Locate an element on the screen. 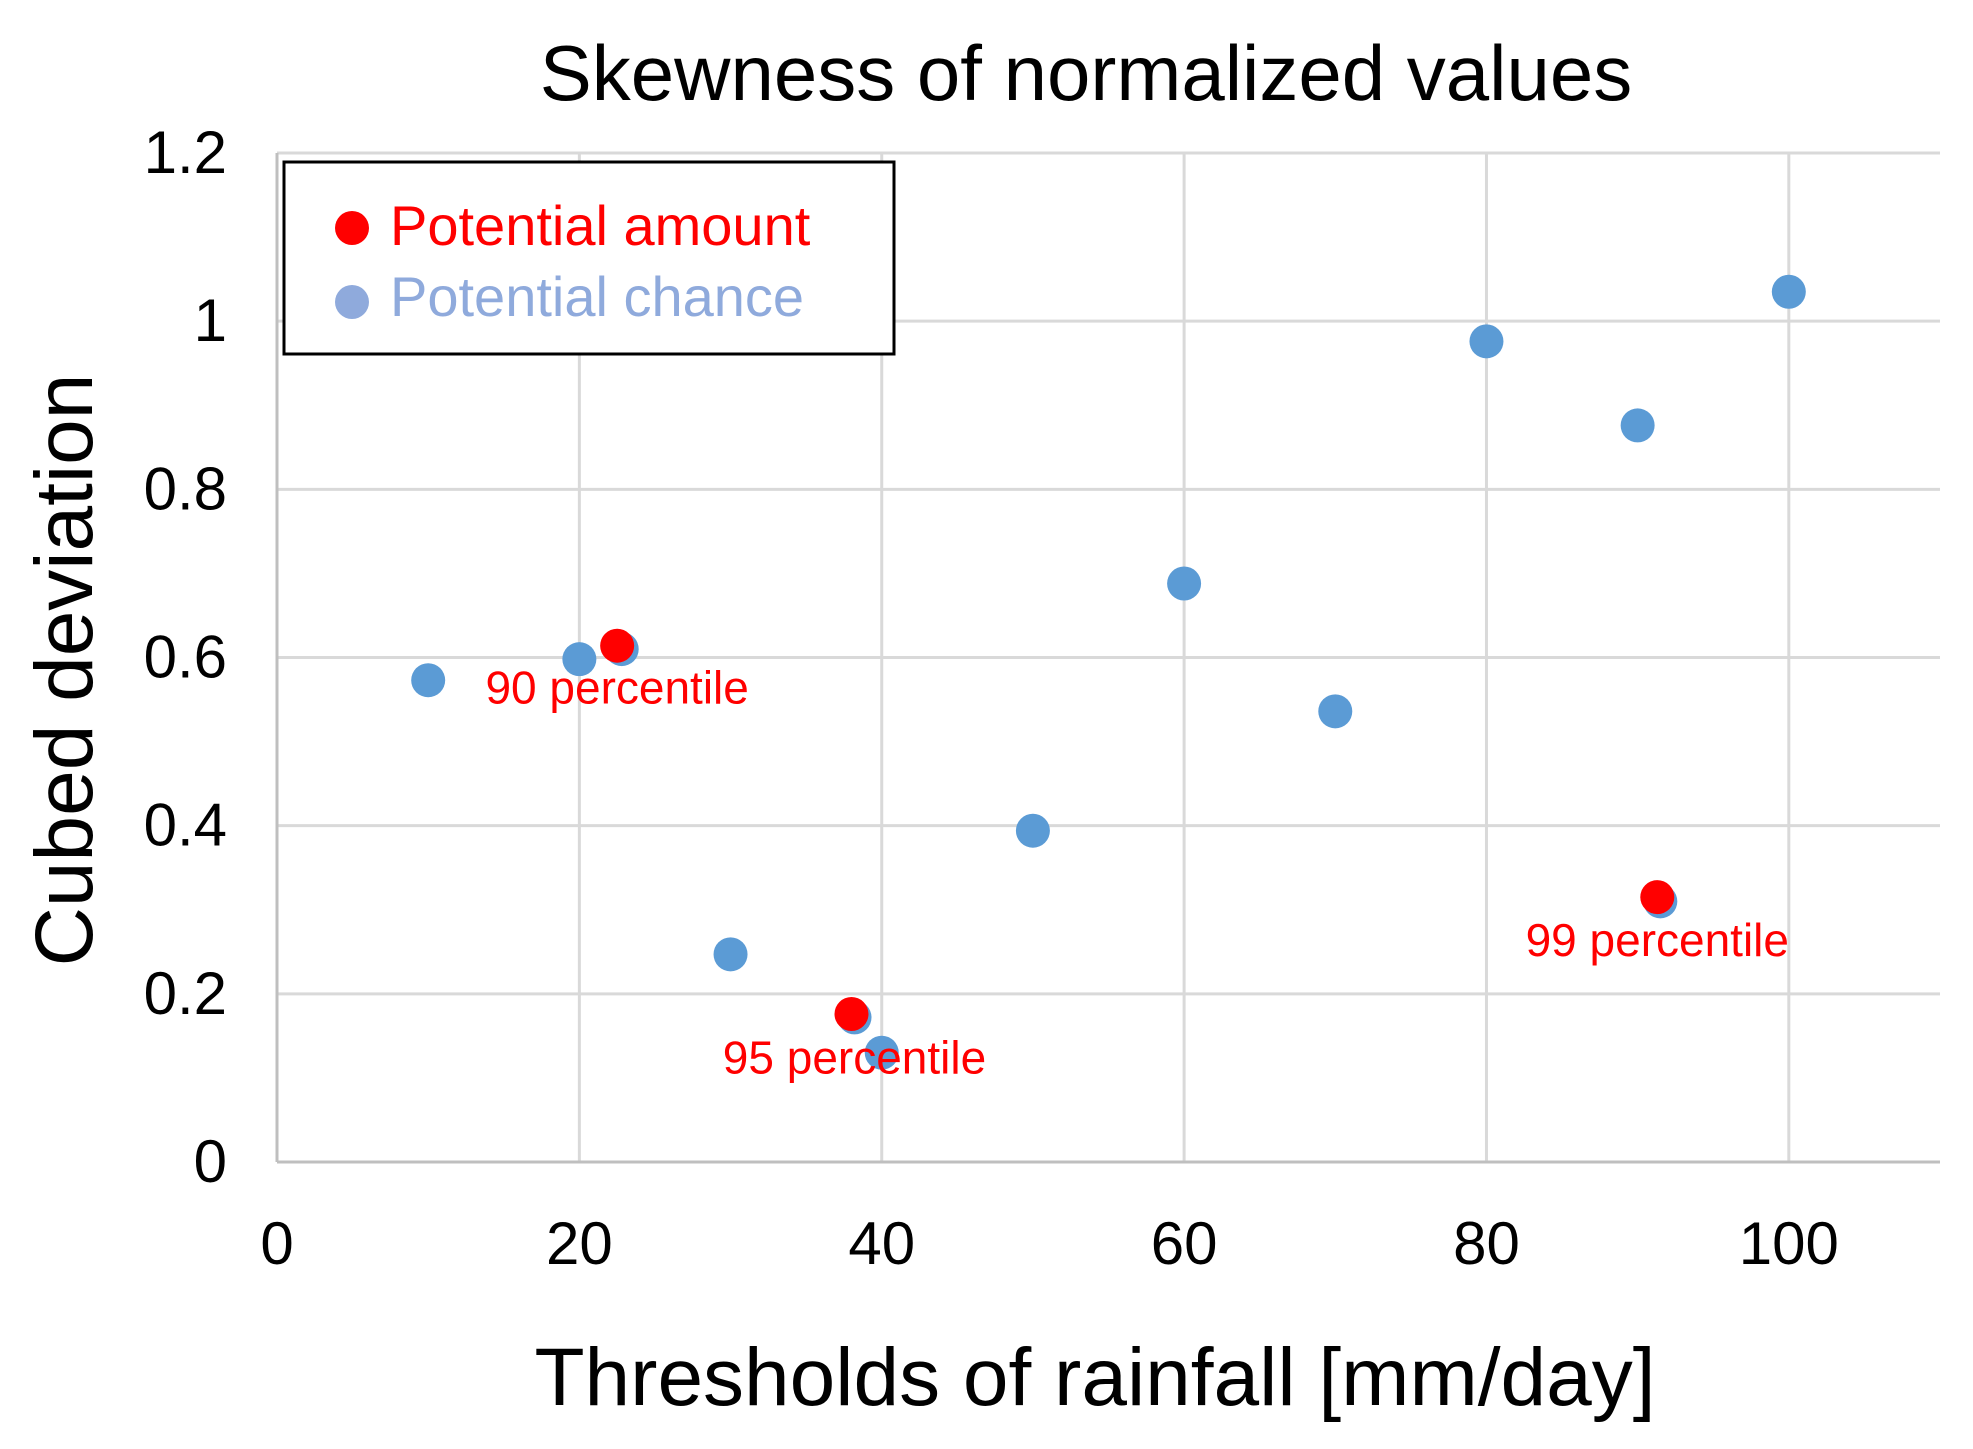 The height and width of the screenshot is (1449, 1973). annotation-label: 95 percentile is located at coordinates (854, 1058).